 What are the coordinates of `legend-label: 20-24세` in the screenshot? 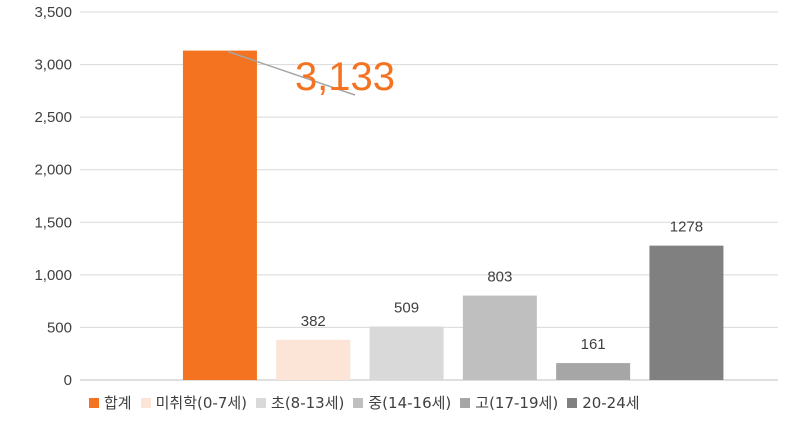 It's located at (611, 403).